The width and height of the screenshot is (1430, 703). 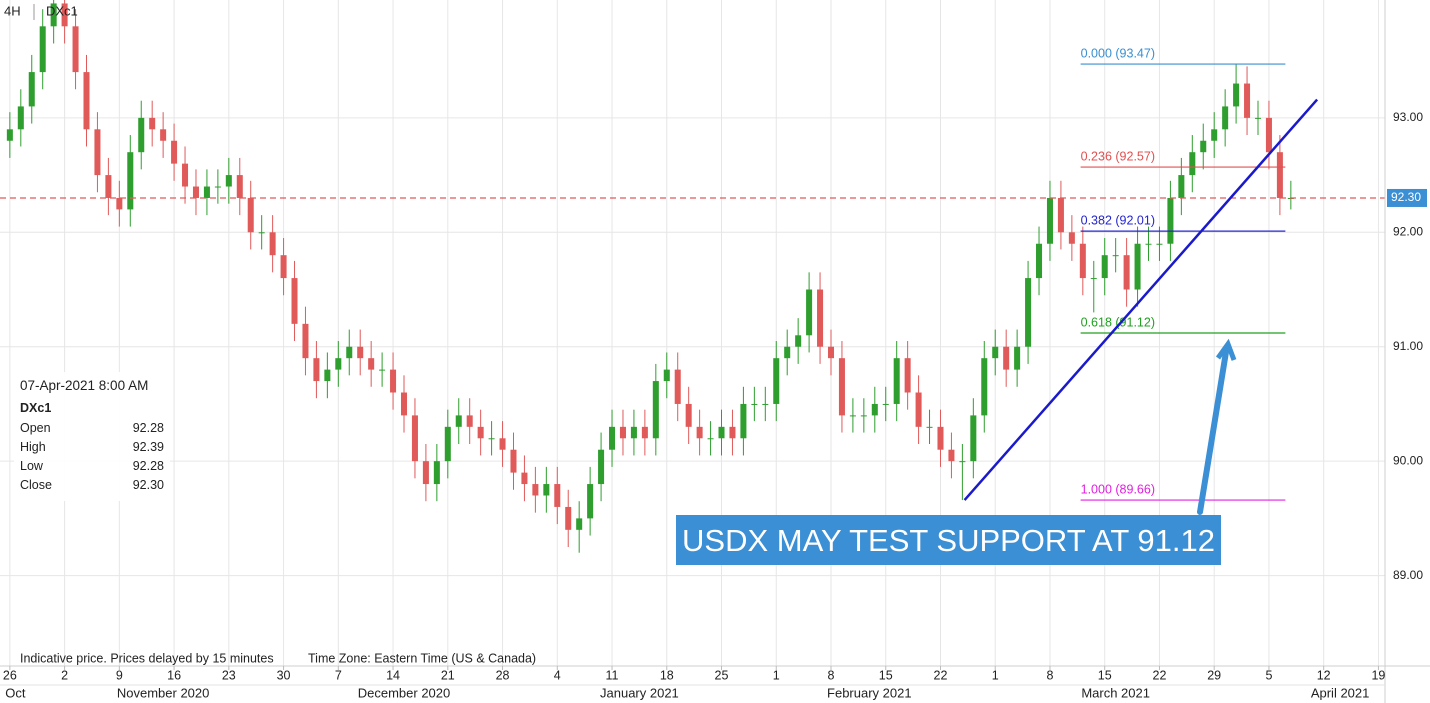 What do you see at coordinates (1324, 675) in the screenshot?
I see `x-tick-label: 12` at bounding box center [1324, 675].